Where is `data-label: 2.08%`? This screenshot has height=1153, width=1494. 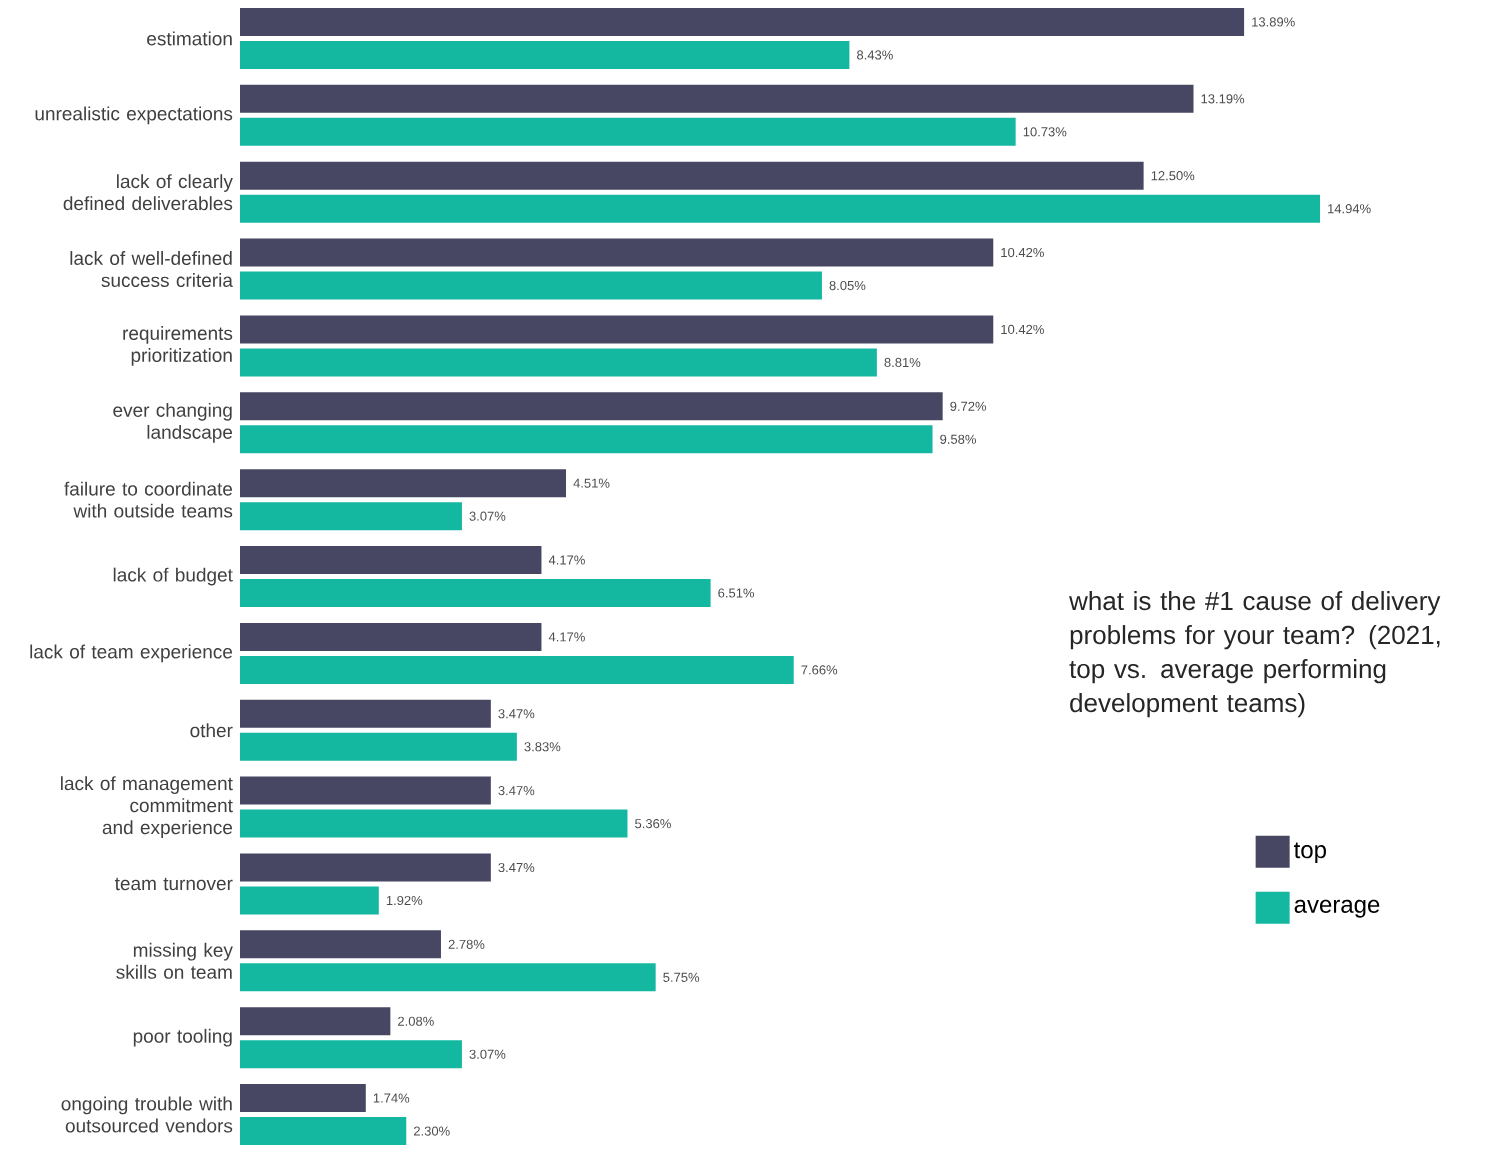
data-label: 2.08% is located at coordinates (416, 1021).